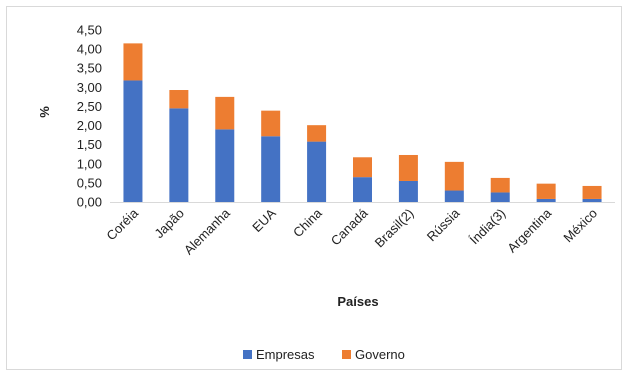 The width and height of the screenshot is (630, 376). What do you see at coordinates (89, 68) in the screenshot?
I see `y-tick-label: 3,50` at bounding box center [89, 68].